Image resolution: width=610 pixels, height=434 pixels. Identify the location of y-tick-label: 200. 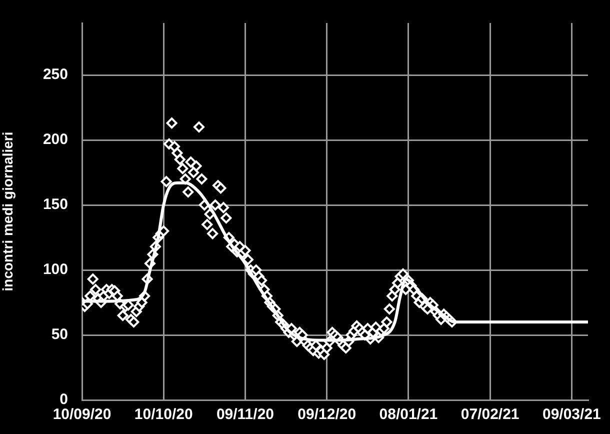
(55, 139).